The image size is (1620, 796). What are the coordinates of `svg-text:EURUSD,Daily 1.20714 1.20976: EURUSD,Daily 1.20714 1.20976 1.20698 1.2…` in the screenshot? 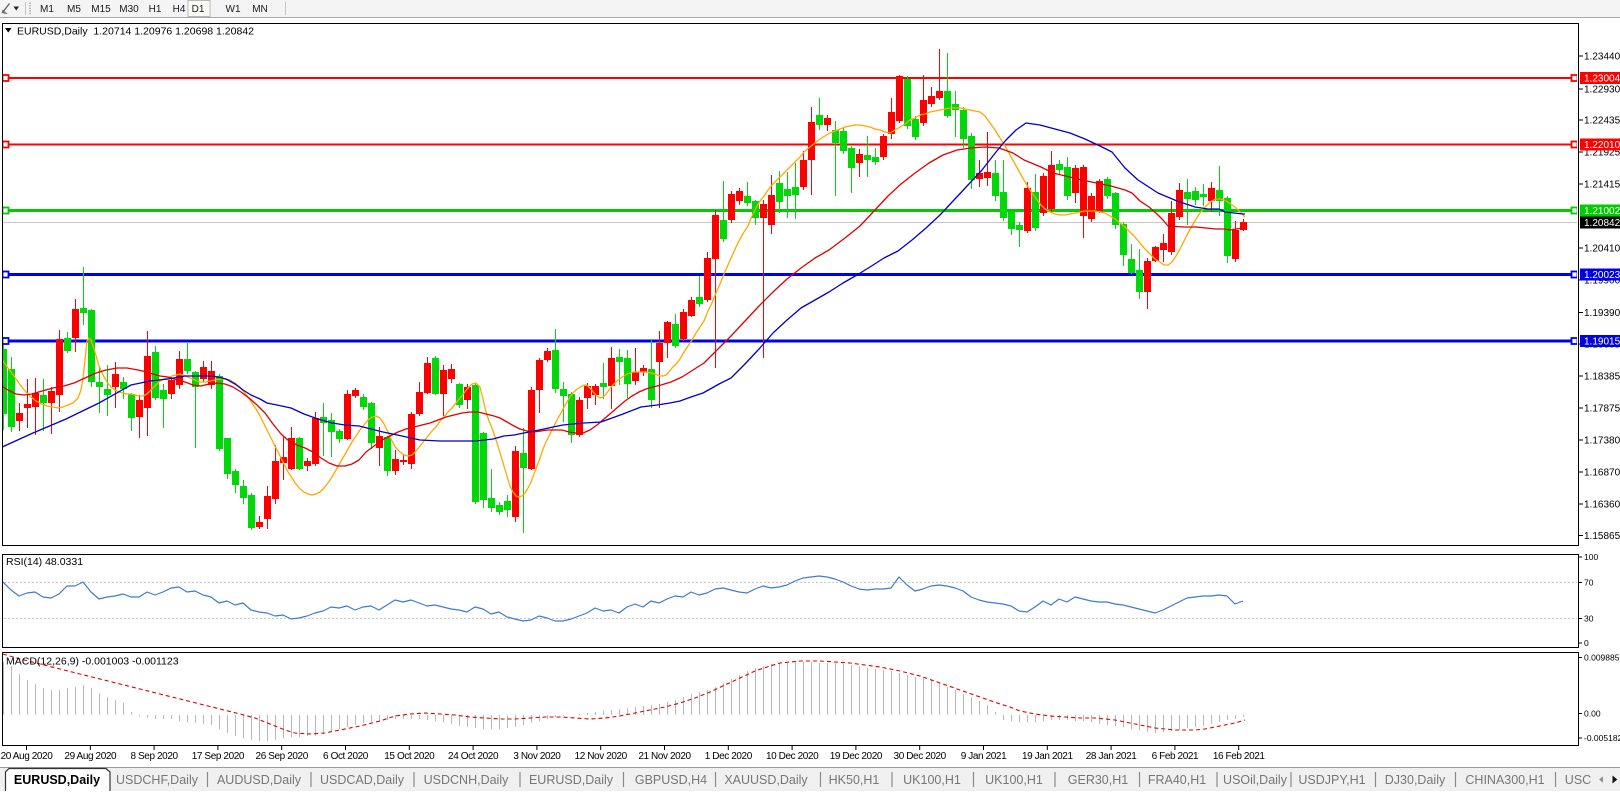 It's located at (135, 32).